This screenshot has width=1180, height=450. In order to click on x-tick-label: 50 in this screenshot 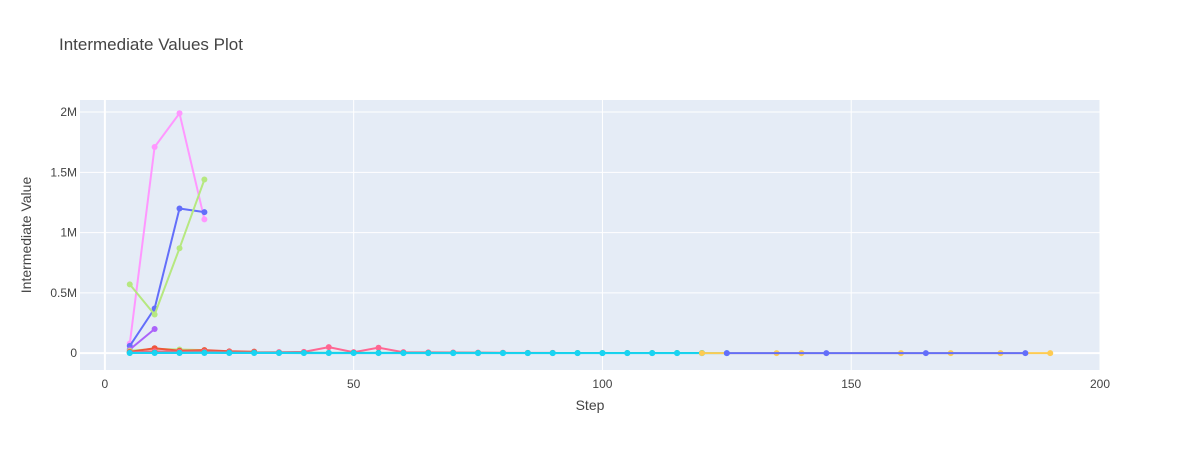, I will do `click(354, 384)`.